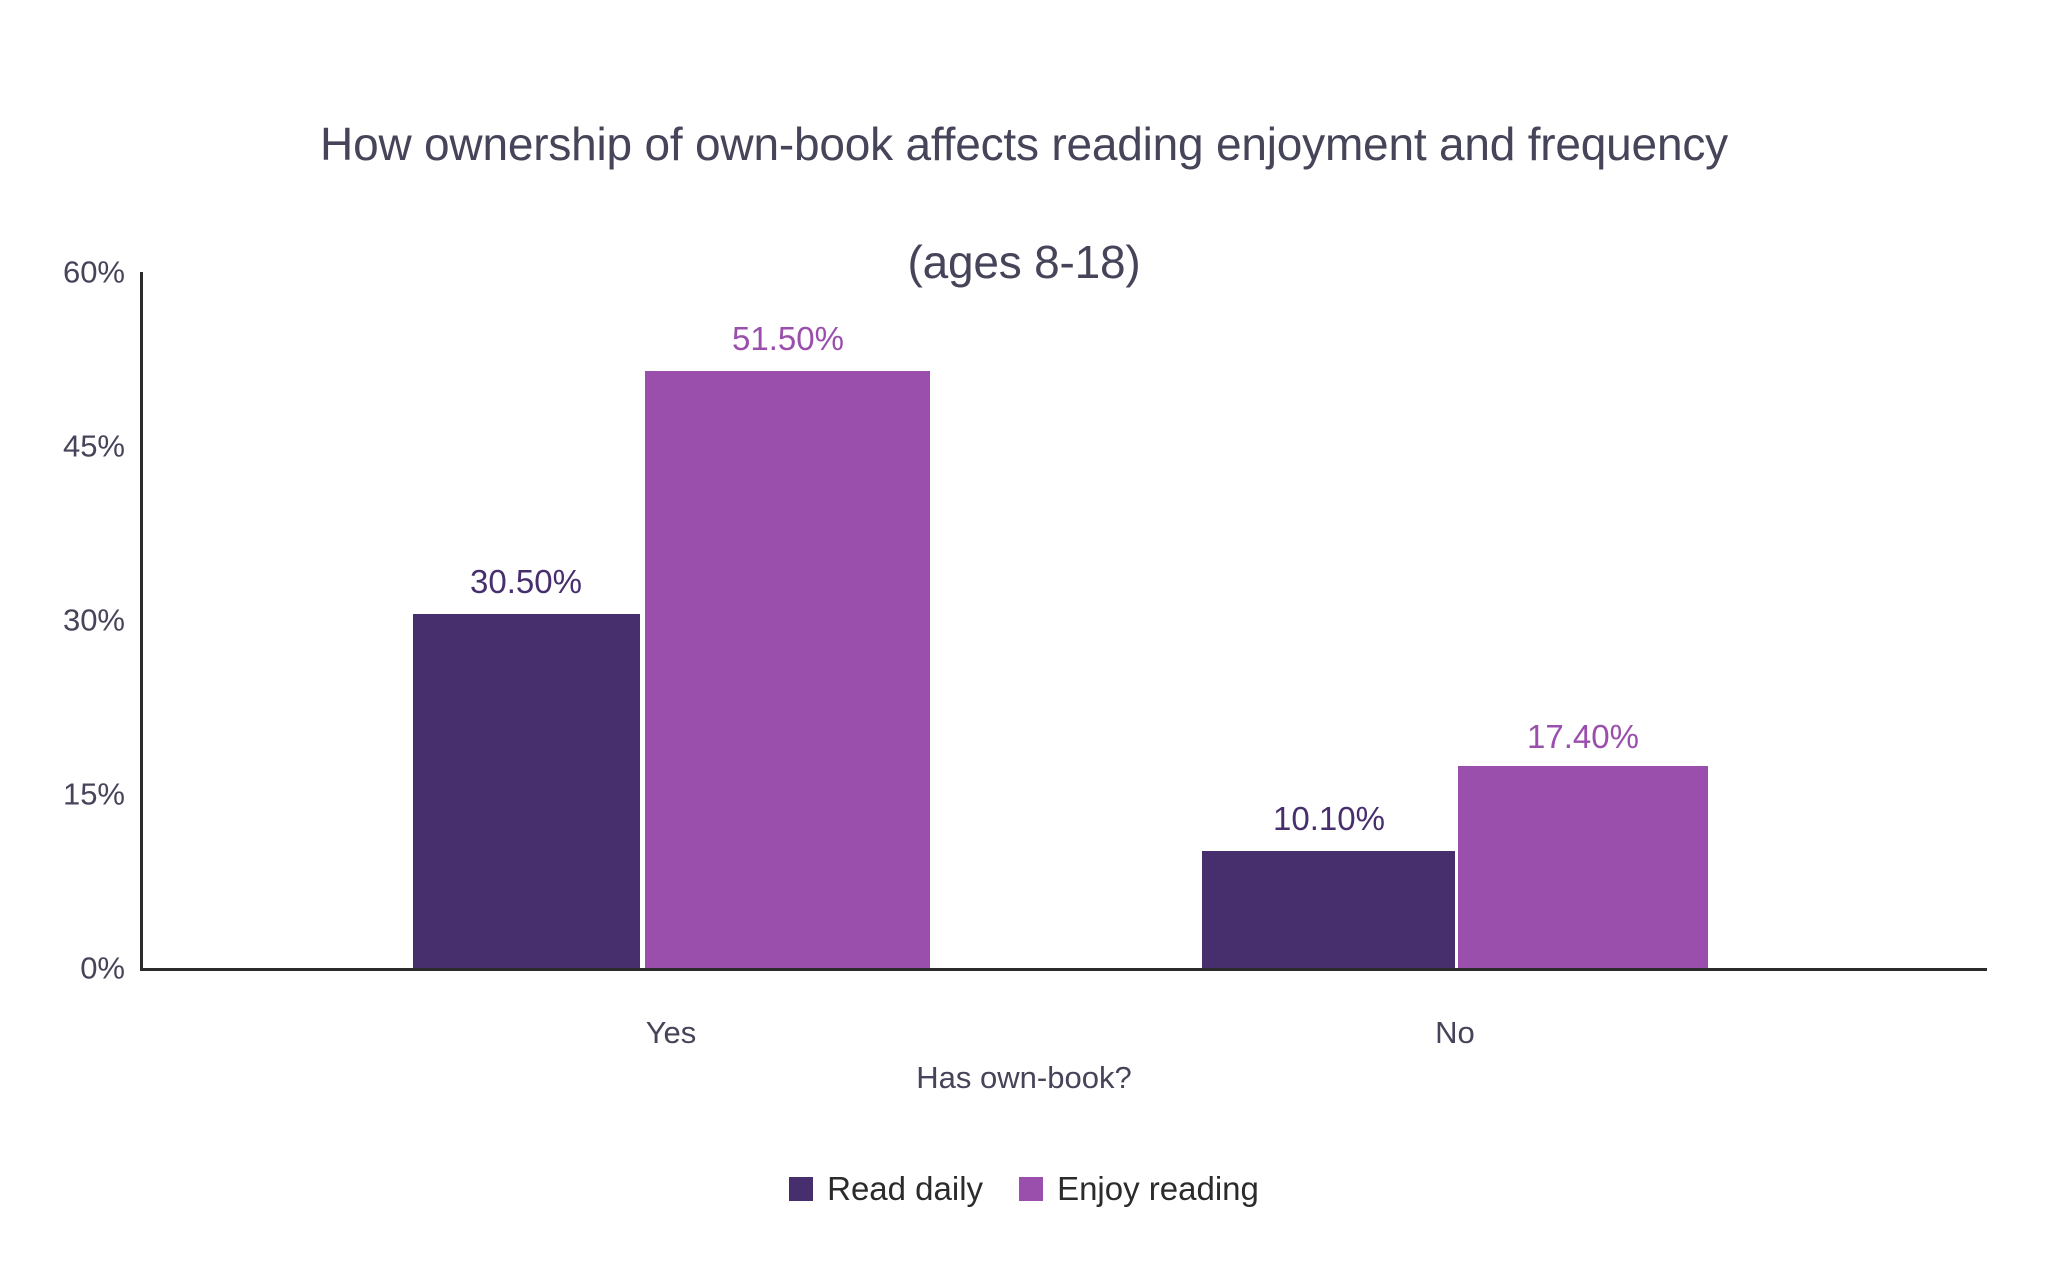 This screenshot has width=2048, height=1268. Describe the element at coordinates (526, 581) in the screenshot. I see `bar-label-yes-read-daily: 30.50%` at that location.